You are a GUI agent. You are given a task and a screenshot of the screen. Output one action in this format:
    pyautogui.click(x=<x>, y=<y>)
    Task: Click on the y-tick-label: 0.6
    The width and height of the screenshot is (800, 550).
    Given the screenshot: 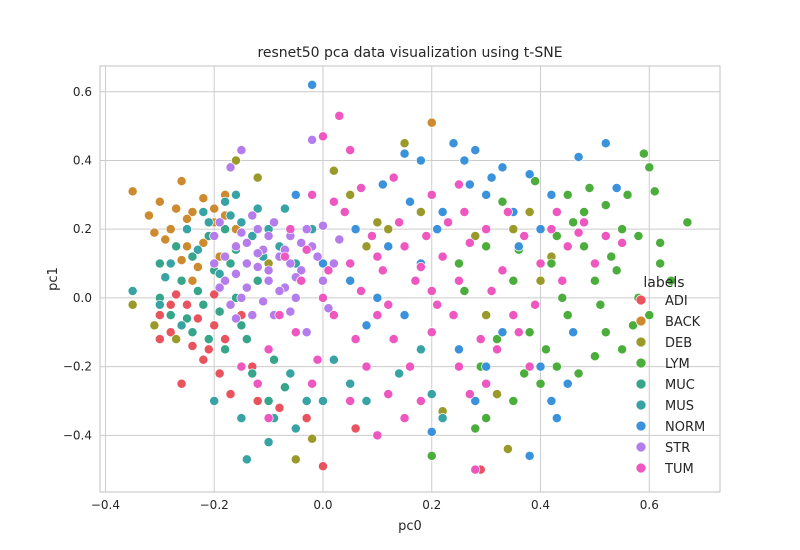 What is the action you would take?
    pyautogui.click(x=82, y=92)
    